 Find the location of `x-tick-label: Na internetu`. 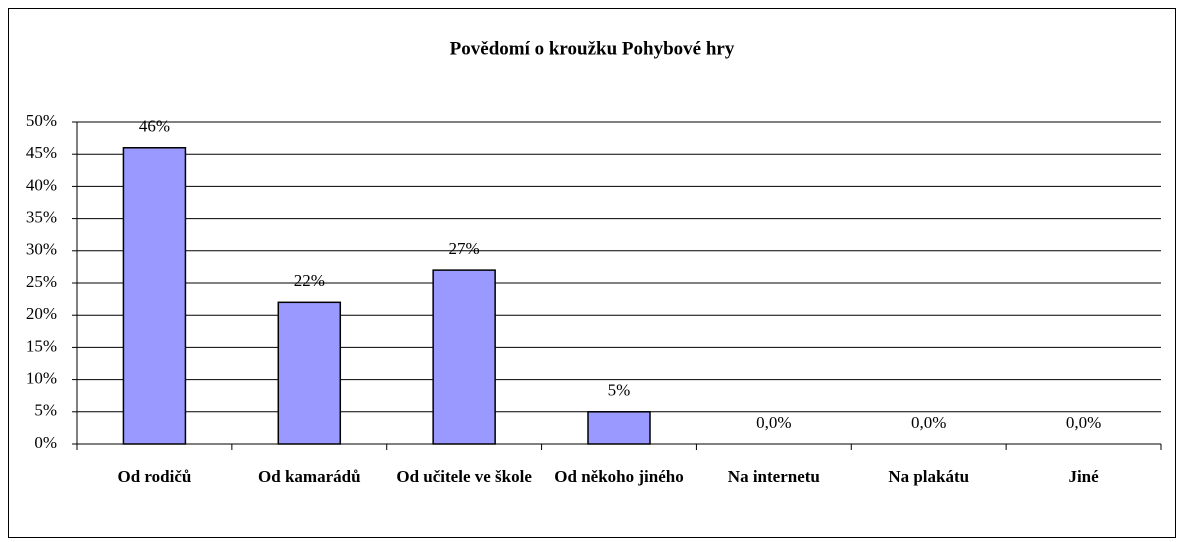

x-tick-label: Na internetu is located at coordinates (773, 476).